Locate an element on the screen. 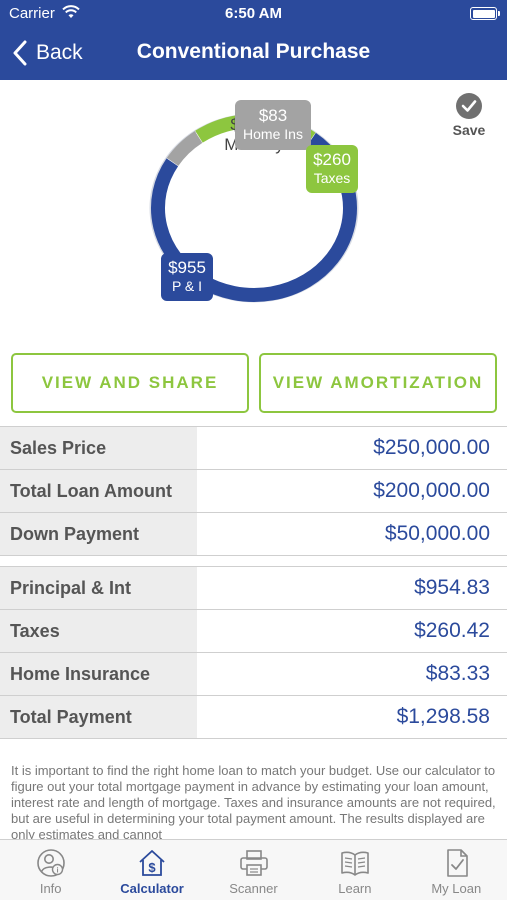 The height and width of the screenshot is (900, 507). tab-label: Scanner is located at coordinates (253, 888).